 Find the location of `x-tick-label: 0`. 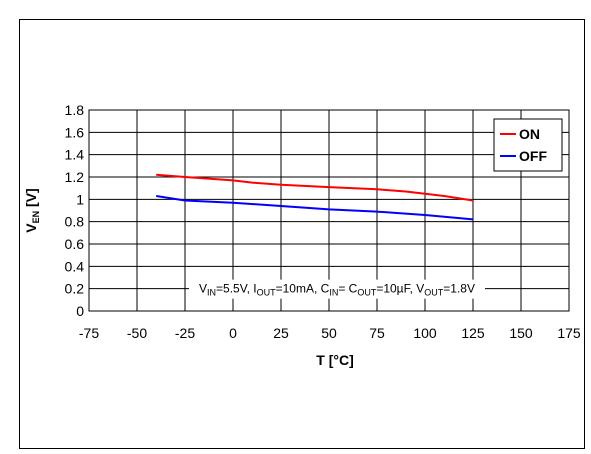

x-tick-label: 0 is located at coordinates (233, 333).